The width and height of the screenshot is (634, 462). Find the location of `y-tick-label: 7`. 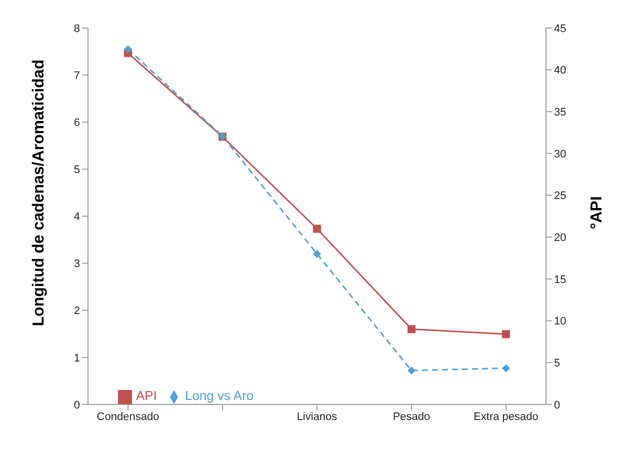

y-tick-label: 7 is located at coordinates (77, 76).